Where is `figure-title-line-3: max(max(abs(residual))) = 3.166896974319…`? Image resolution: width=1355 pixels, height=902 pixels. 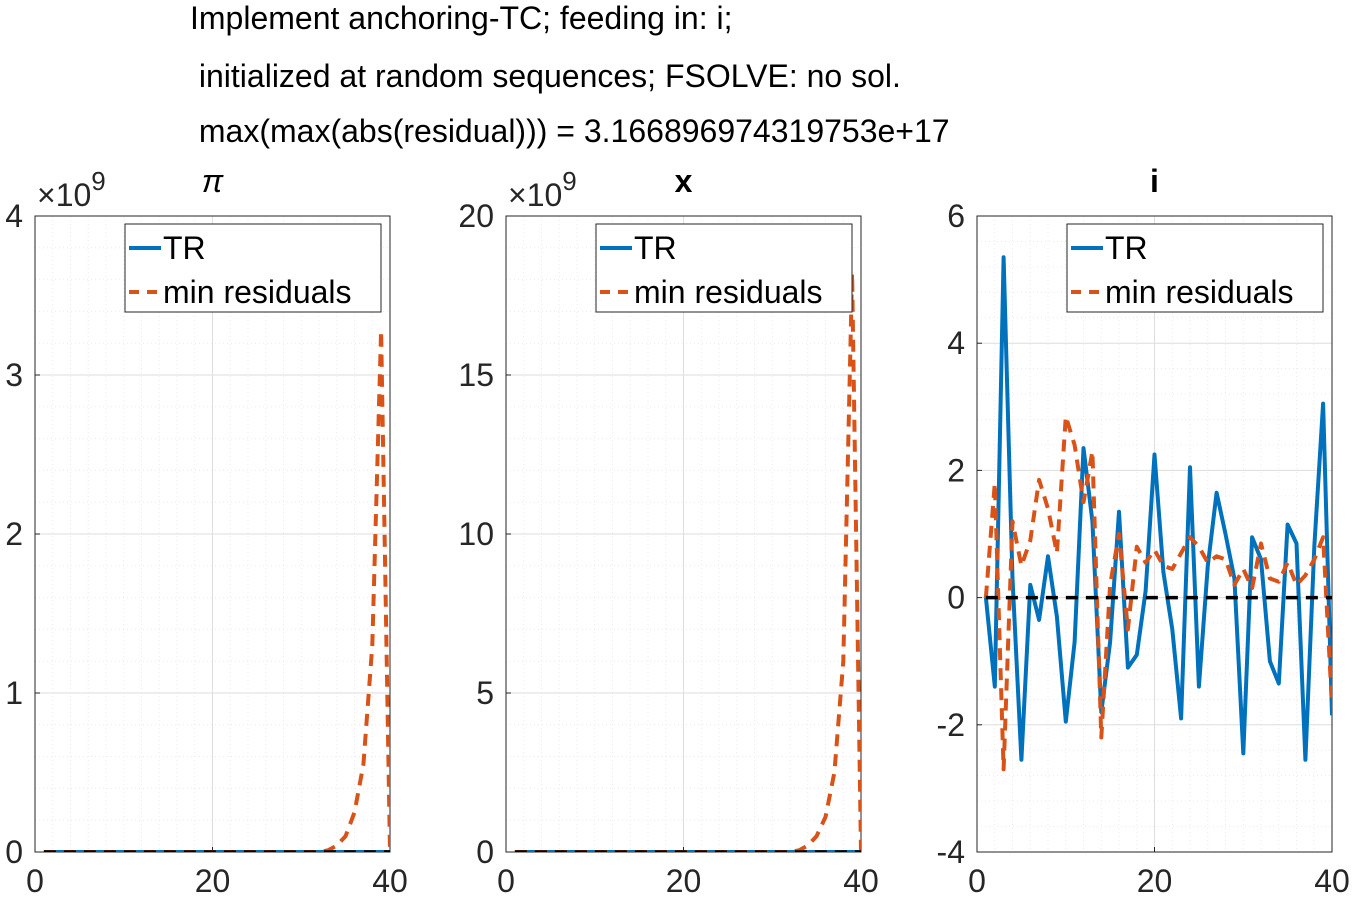
figure-title-line-3: max(max(abs(residual))) = 3.166896974319… is located at coordinates (570, 131).